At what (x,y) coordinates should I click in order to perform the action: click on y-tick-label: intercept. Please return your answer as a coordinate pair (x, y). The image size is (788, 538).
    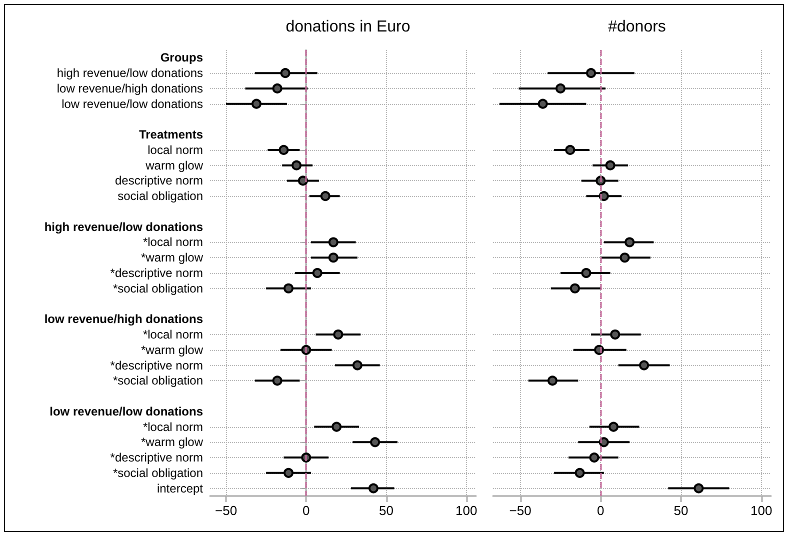
    Looking at the image, I should click on (180, 488).